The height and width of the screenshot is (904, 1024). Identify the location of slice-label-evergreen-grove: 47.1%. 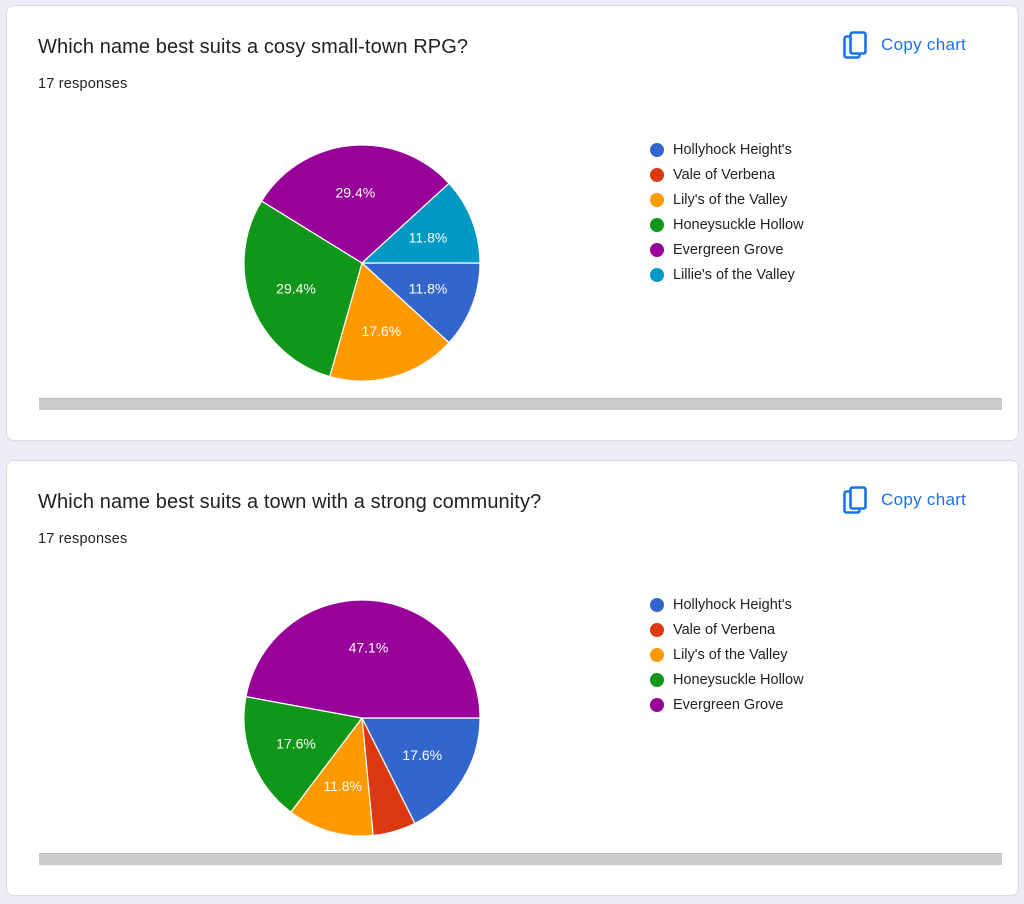
(369, 647).